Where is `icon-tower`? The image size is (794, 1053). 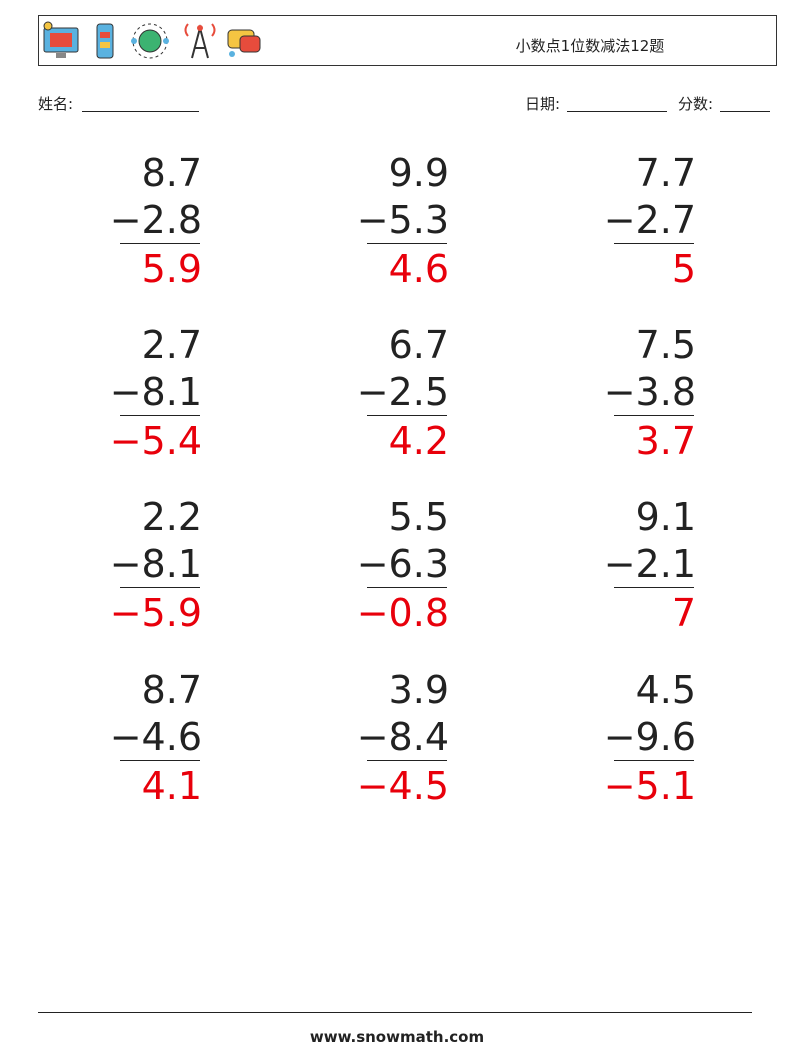
icon-tower is located at coordinates (200, 41).